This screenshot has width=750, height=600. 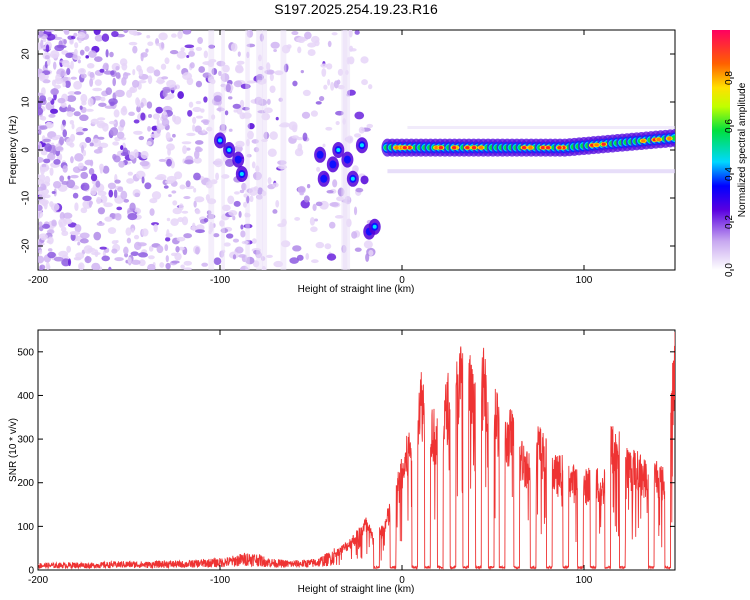 What do you see at coordinates (356, 289) in the screenshot?
I see `spectrogram-x-label: Height of straight line (km)` at bounding box center [356, 289].